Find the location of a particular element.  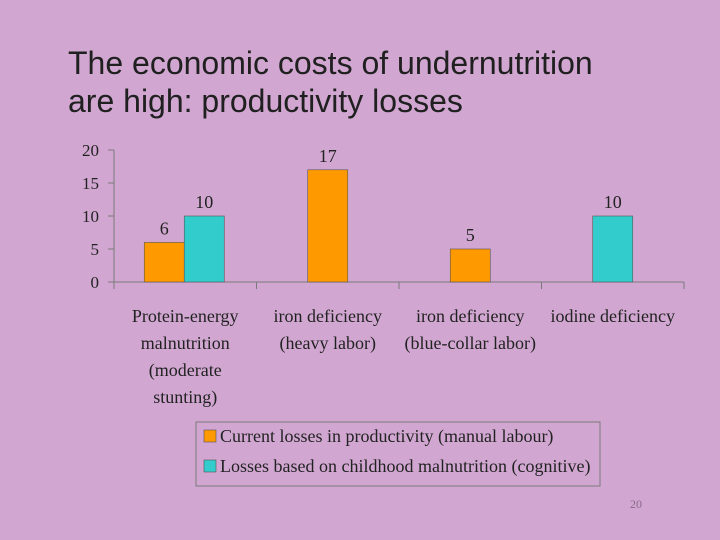

x-category-label: iodine deficiency is located at coordinates (613, 316).